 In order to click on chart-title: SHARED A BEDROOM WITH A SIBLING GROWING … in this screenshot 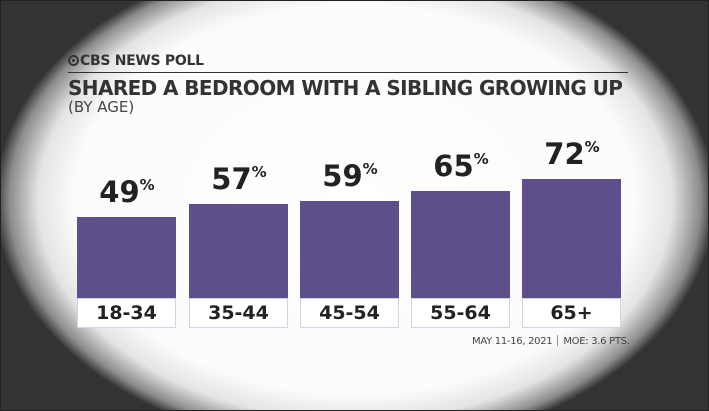, I will do `click(345, 88)`.